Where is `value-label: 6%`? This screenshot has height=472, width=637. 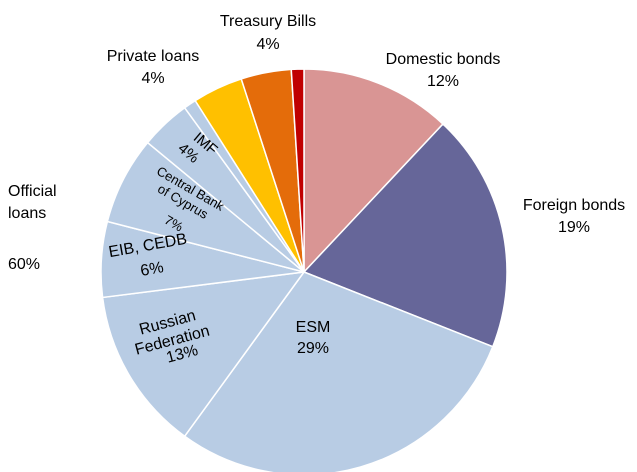 value-label: 6% is located at coordinates (152, 269).